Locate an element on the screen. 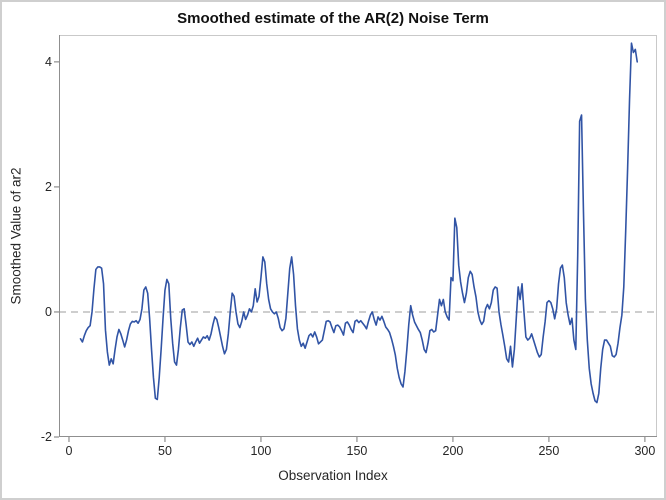  y-tick-label: -2 is located at coordinates (46, 437).